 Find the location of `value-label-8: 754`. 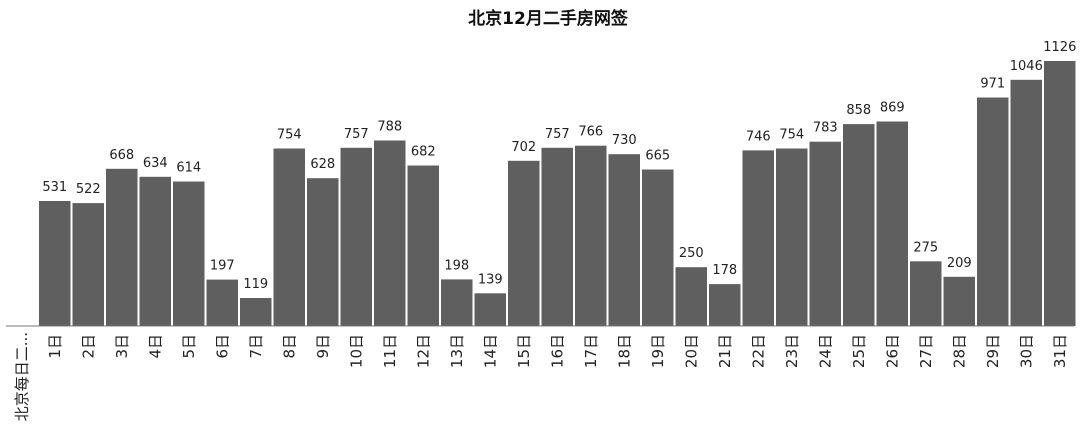

value-label-8: 754 is located at coordinates (289, 135).